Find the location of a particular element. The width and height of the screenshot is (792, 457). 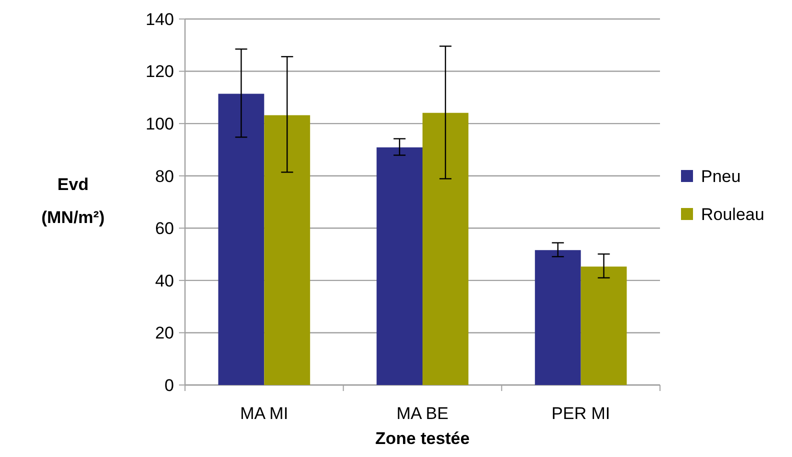

x-tick-label: MA MI is located at coordinates (264, 413).